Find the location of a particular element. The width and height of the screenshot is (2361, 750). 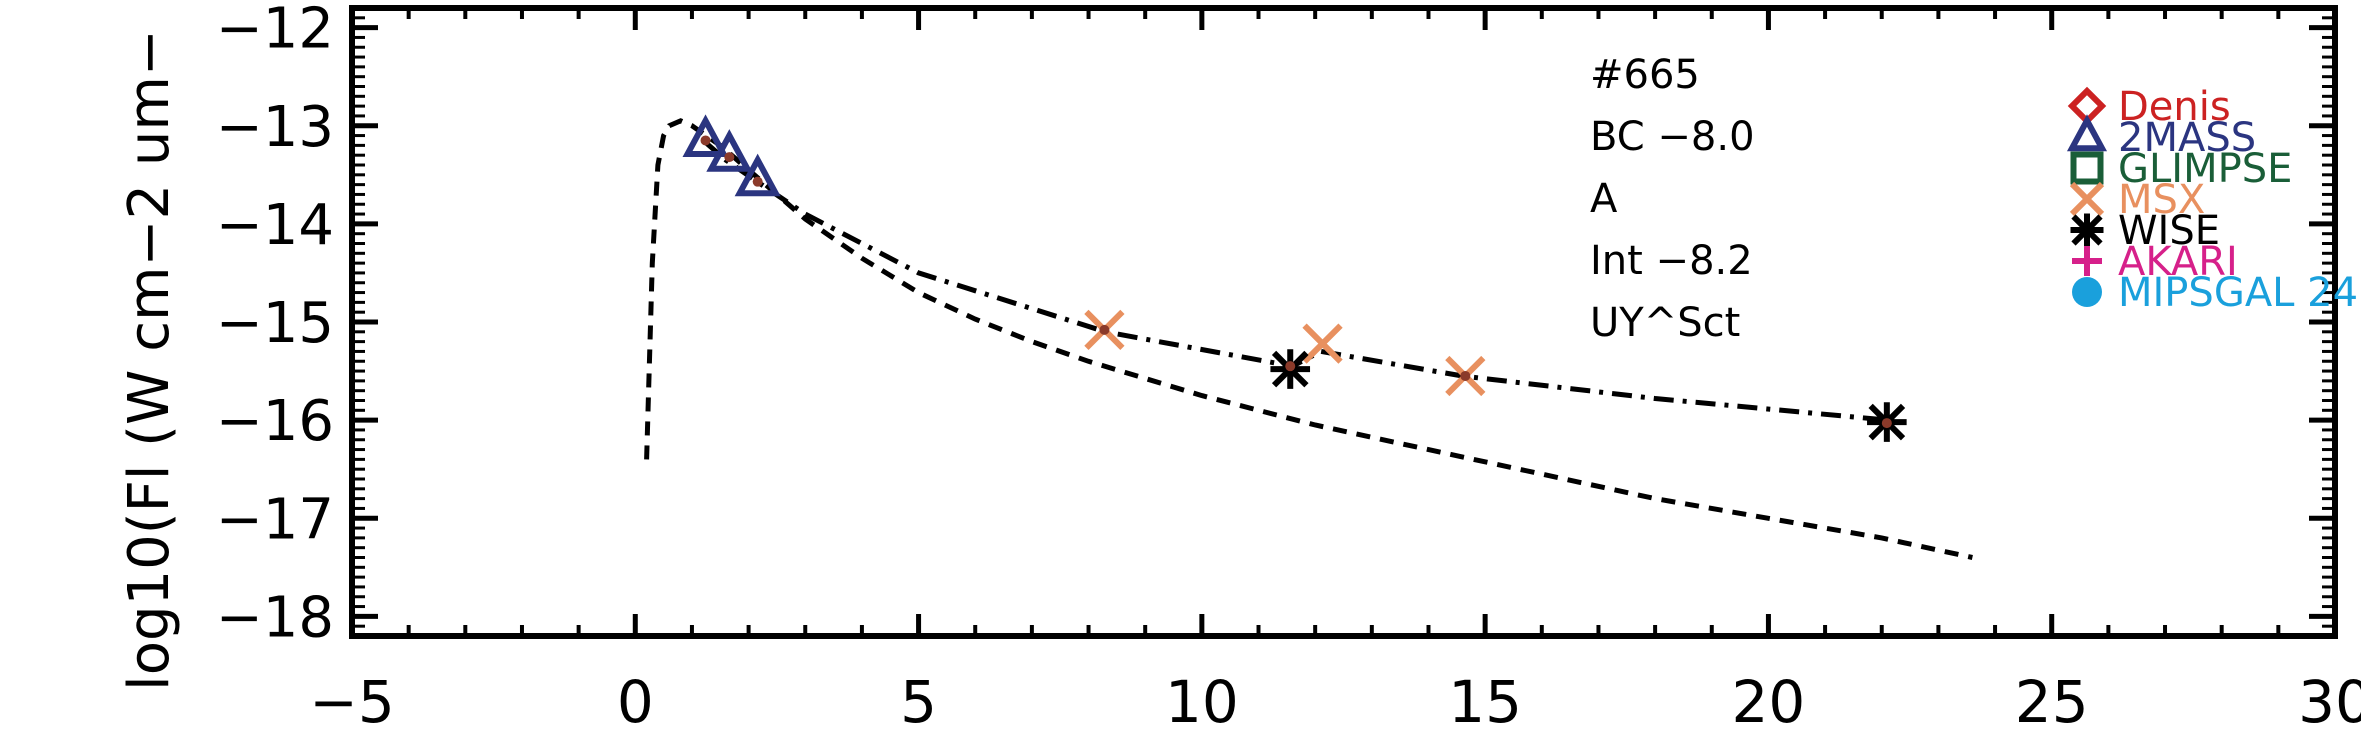

legend-label: Denis is located at coordinates (2174, 107).